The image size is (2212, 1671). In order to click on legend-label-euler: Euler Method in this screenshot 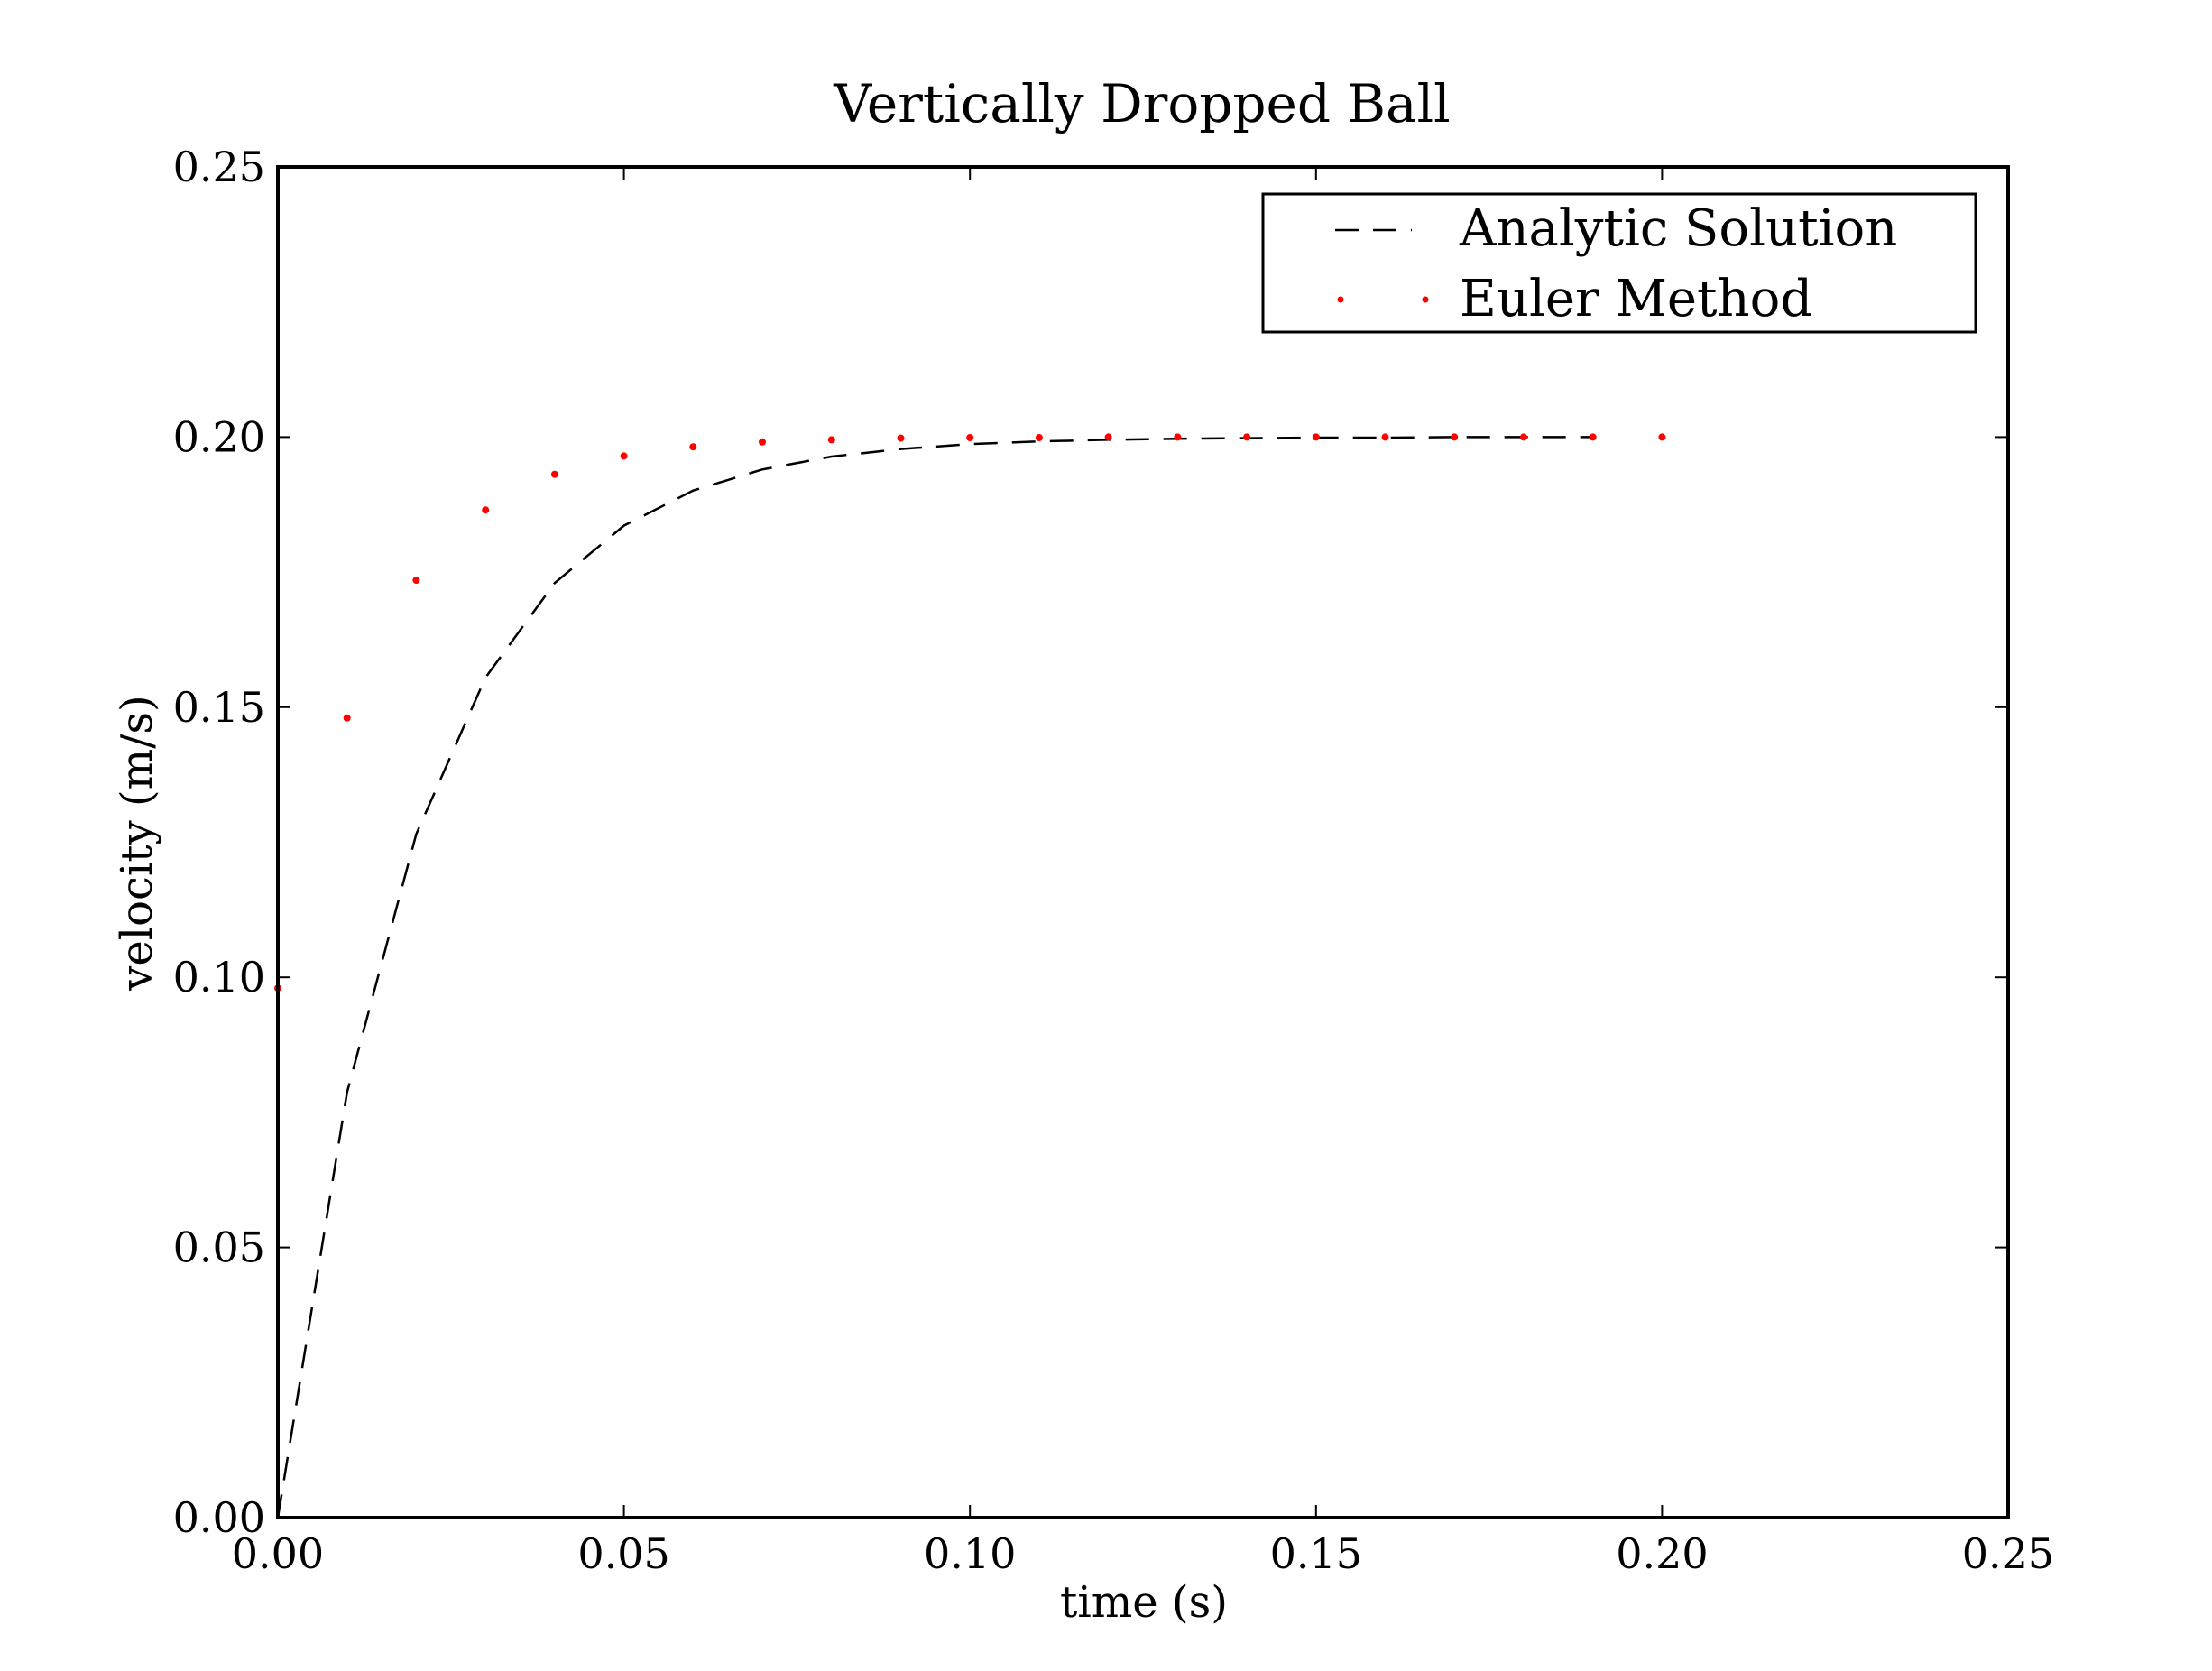, I will do `click(1636, 299)`.